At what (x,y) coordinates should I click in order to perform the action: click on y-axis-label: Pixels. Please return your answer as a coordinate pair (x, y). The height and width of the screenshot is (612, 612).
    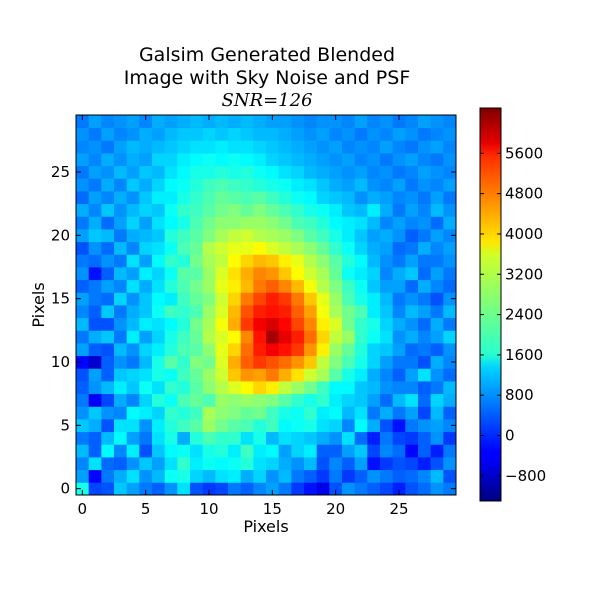
    Looking at the image, I should click on (38, 304).